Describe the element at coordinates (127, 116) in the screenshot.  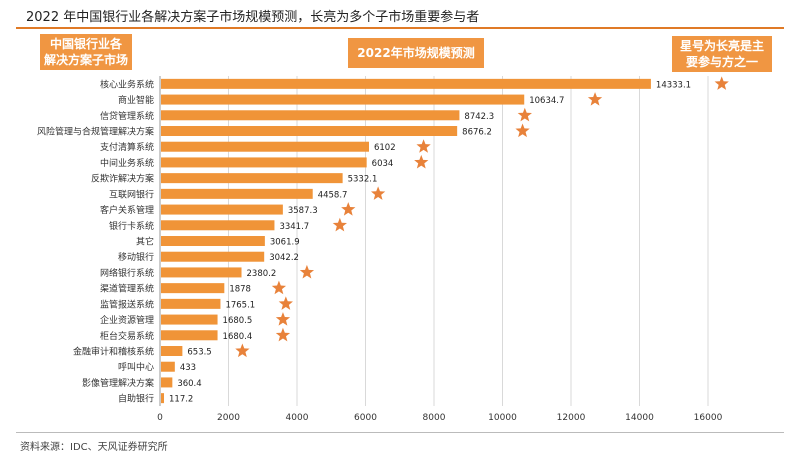
I see `category-label: 信贷管理系统` at that location.